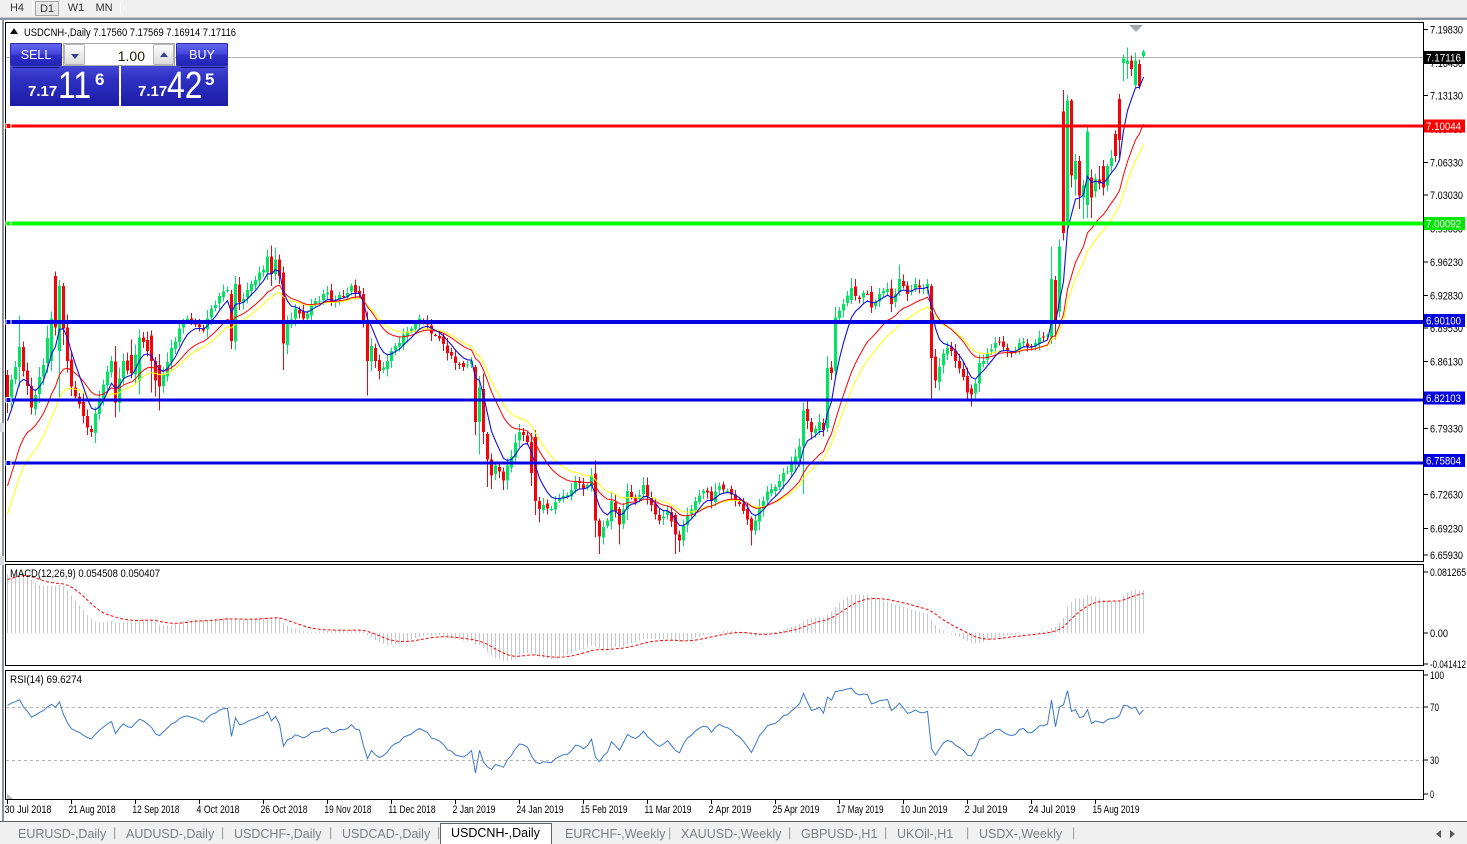  Describe the element at coordinates (1443, 127) in the screenshot. I see `svg-text: 7.10044` at that location.